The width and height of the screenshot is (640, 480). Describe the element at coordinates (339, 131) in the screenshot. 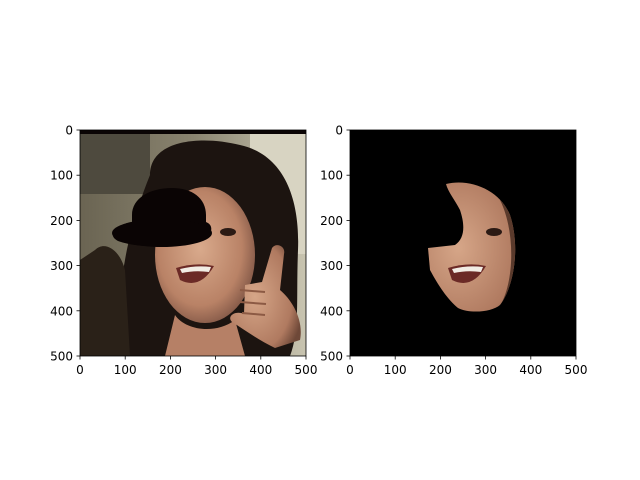

I see `right-ytick-label: 0` at that location.